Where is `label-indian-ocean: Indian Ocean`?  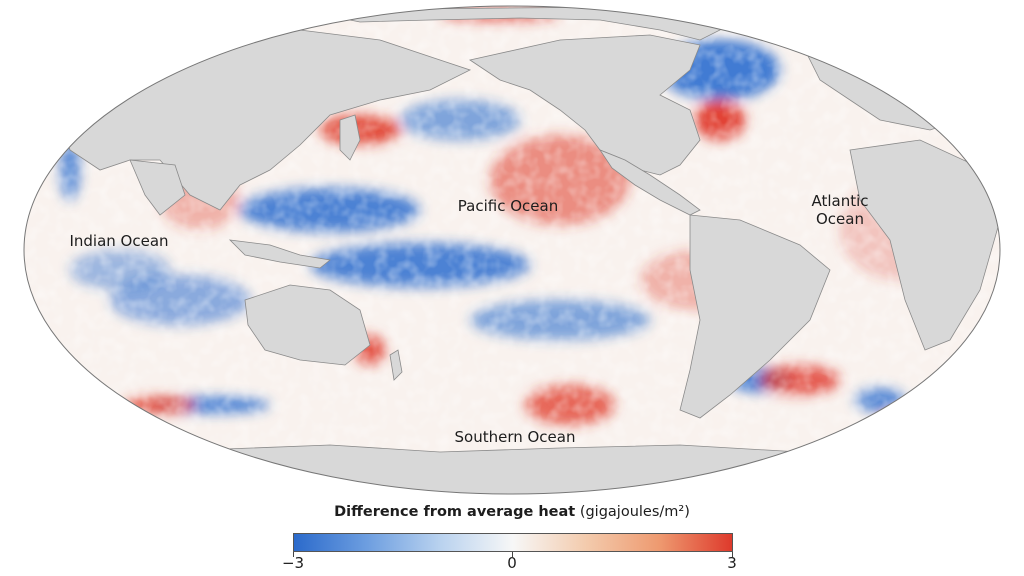
label-indian-ocean: Indian Ocean is located at coordinates (119, 241).